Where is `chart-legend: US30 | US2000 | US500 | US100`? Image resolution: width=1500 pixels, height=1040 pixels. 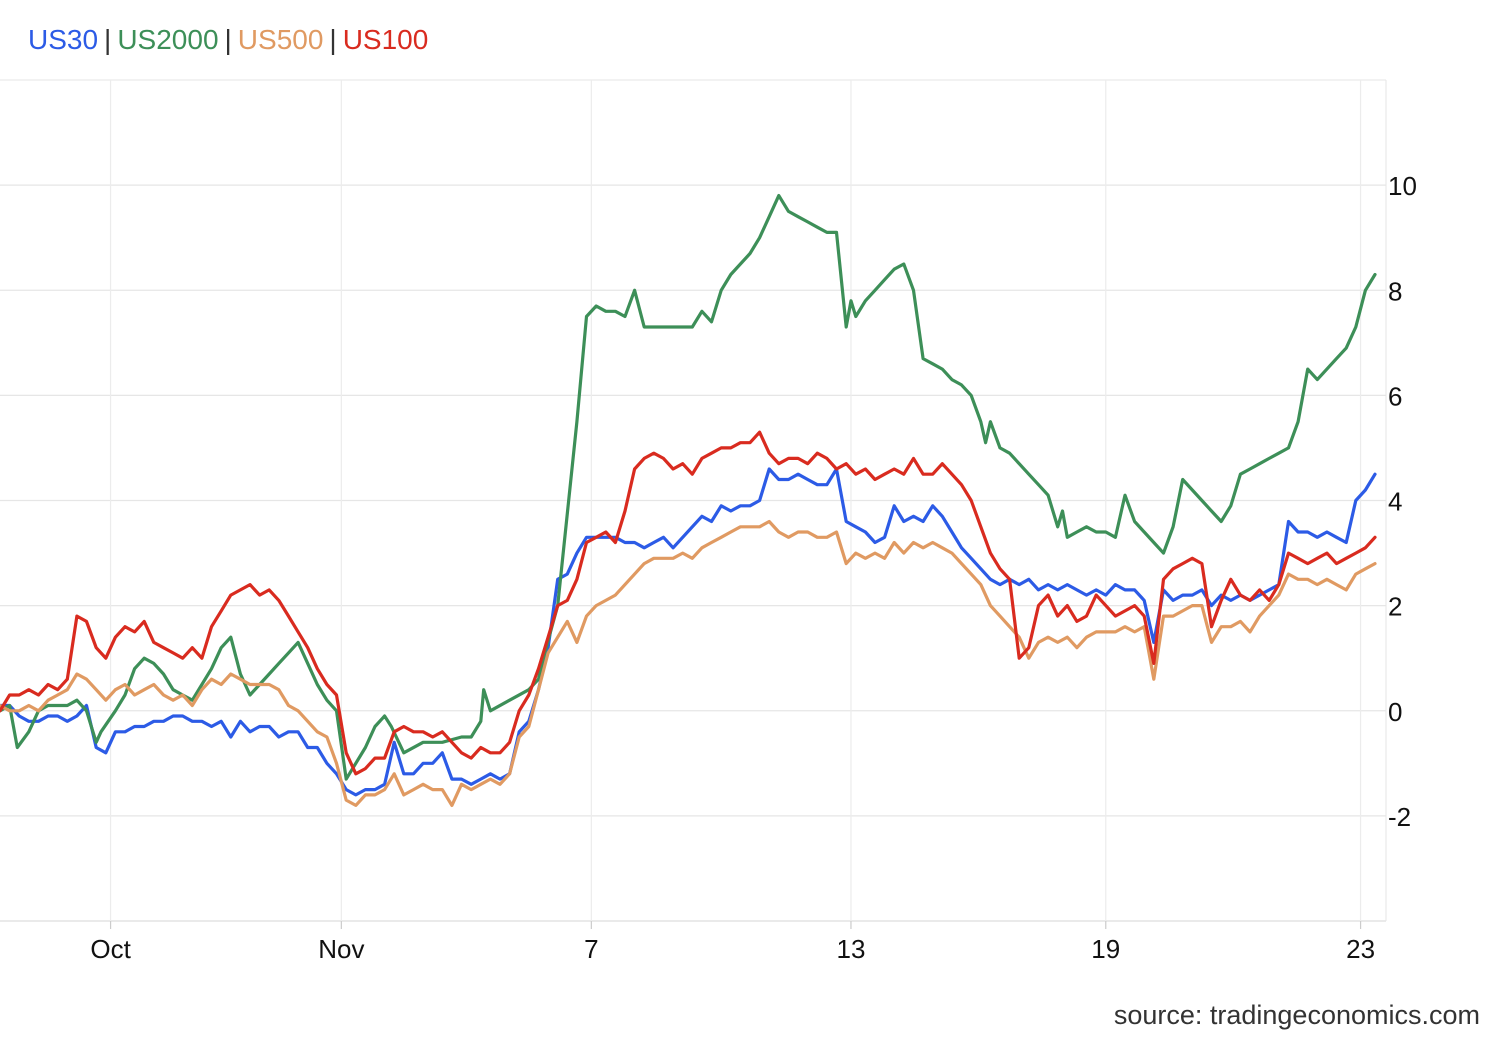
chart-legend: US30 | US2000 | US500 | US100 is located at coordinates (228, 40).